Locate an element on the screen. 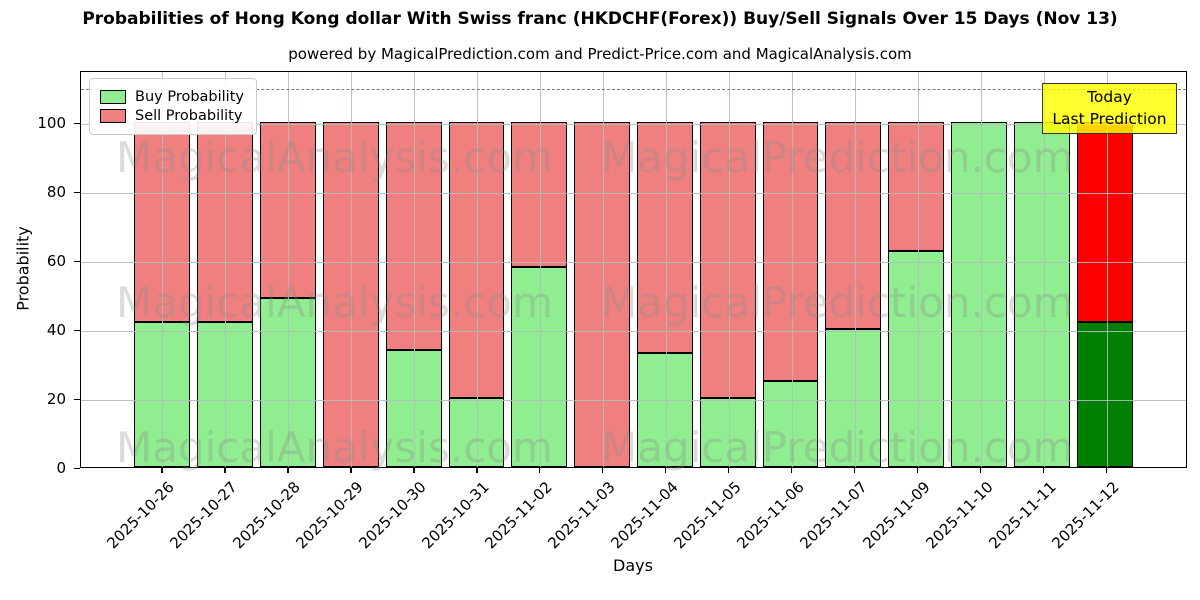  legend-item-sell: Sell Probability is located at coordinates (172, 116).